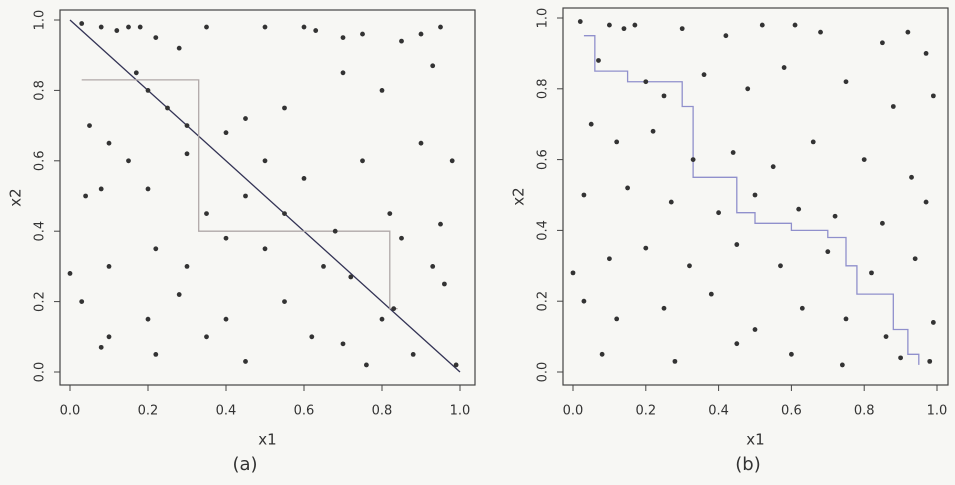 This screenshot has width=955, height=485. I want to click on x-tick-label: 0.4, so click(226, 411).